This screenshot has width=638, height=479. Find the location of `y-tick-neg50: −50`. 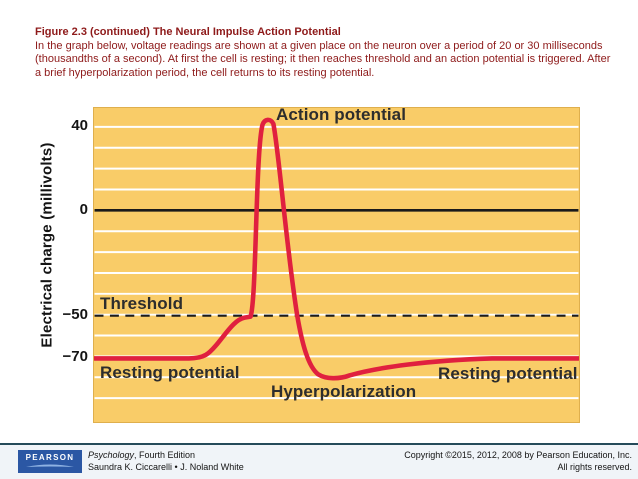

y-tick-neg50: −50 is located at coordinates (75, 314).